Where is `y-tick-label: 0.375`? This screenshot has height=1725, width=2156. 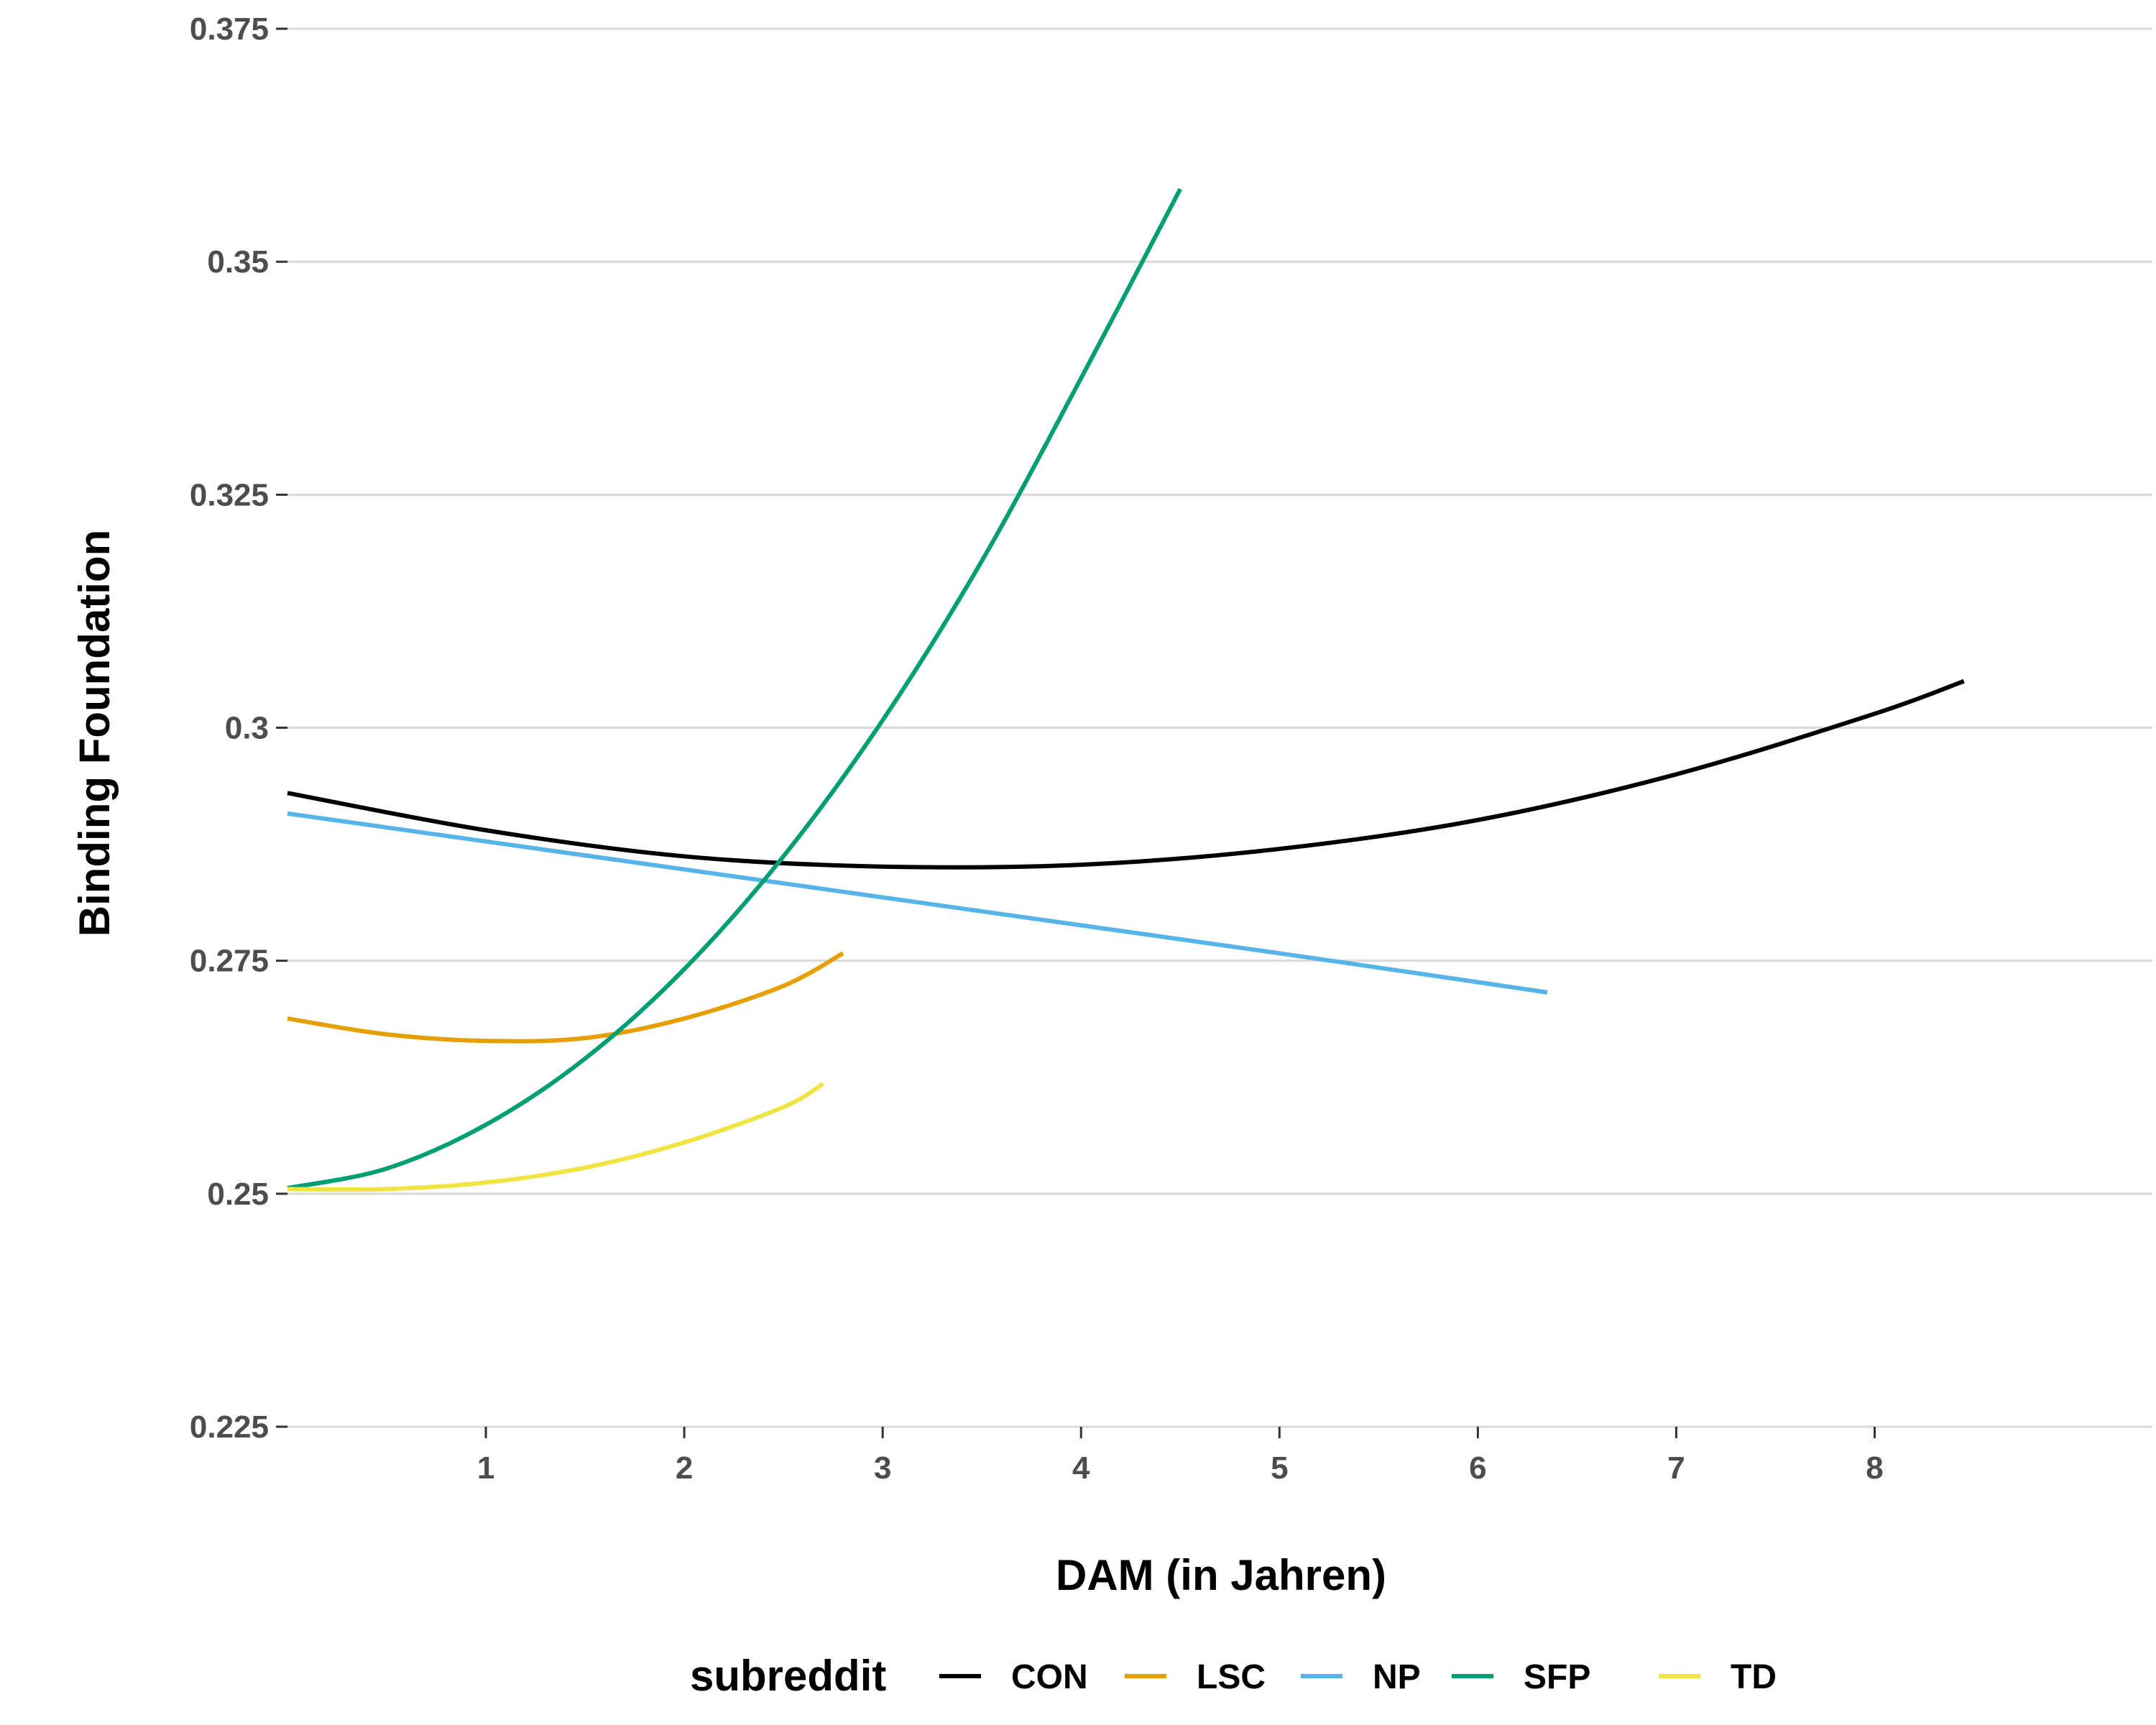
y-tick-label: 0.375 is located at coordinates (229, 29).